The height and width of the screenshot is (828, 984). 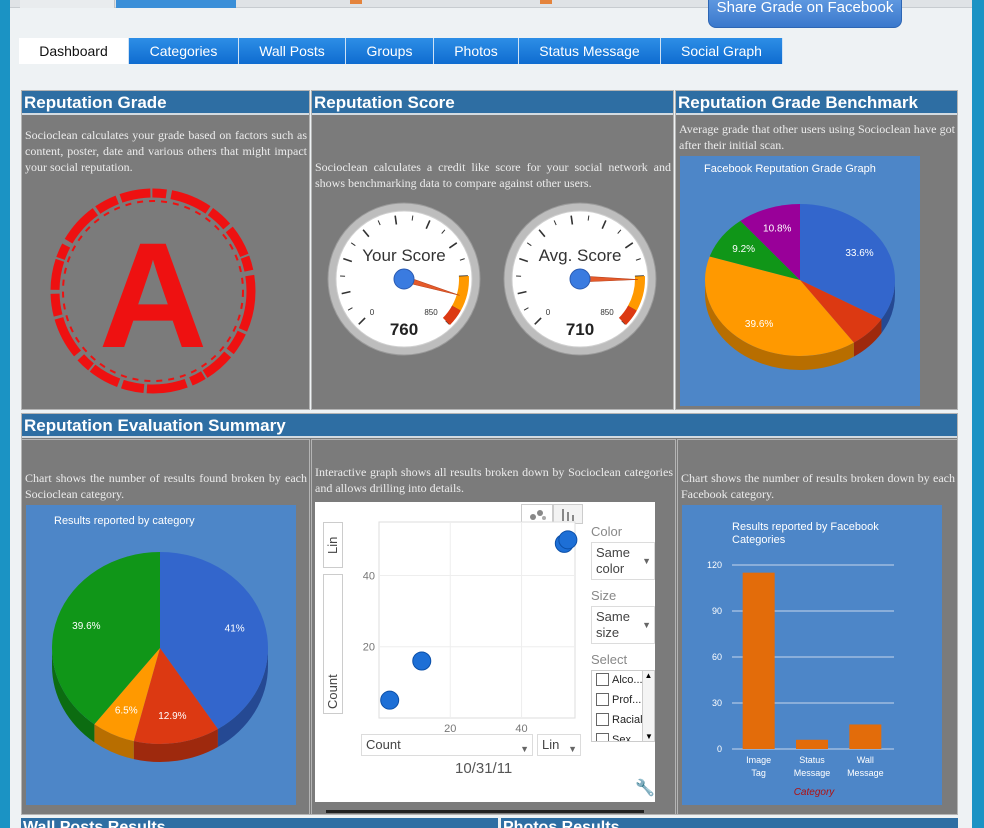 What do you see at coordinates (790, 169) in the screenshot?
I see `benchmark-chart-title: Facebook Reputation Grade Graph` at bounding box center [790, 169].